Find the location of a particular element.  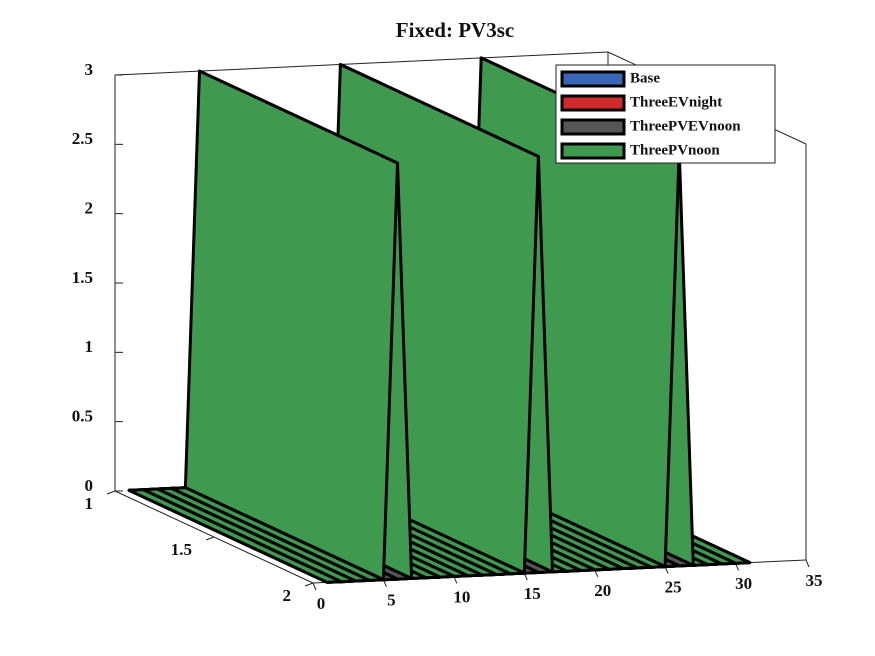

chart-title: Fixed: PV3sc is located at coordinates (455, 30).